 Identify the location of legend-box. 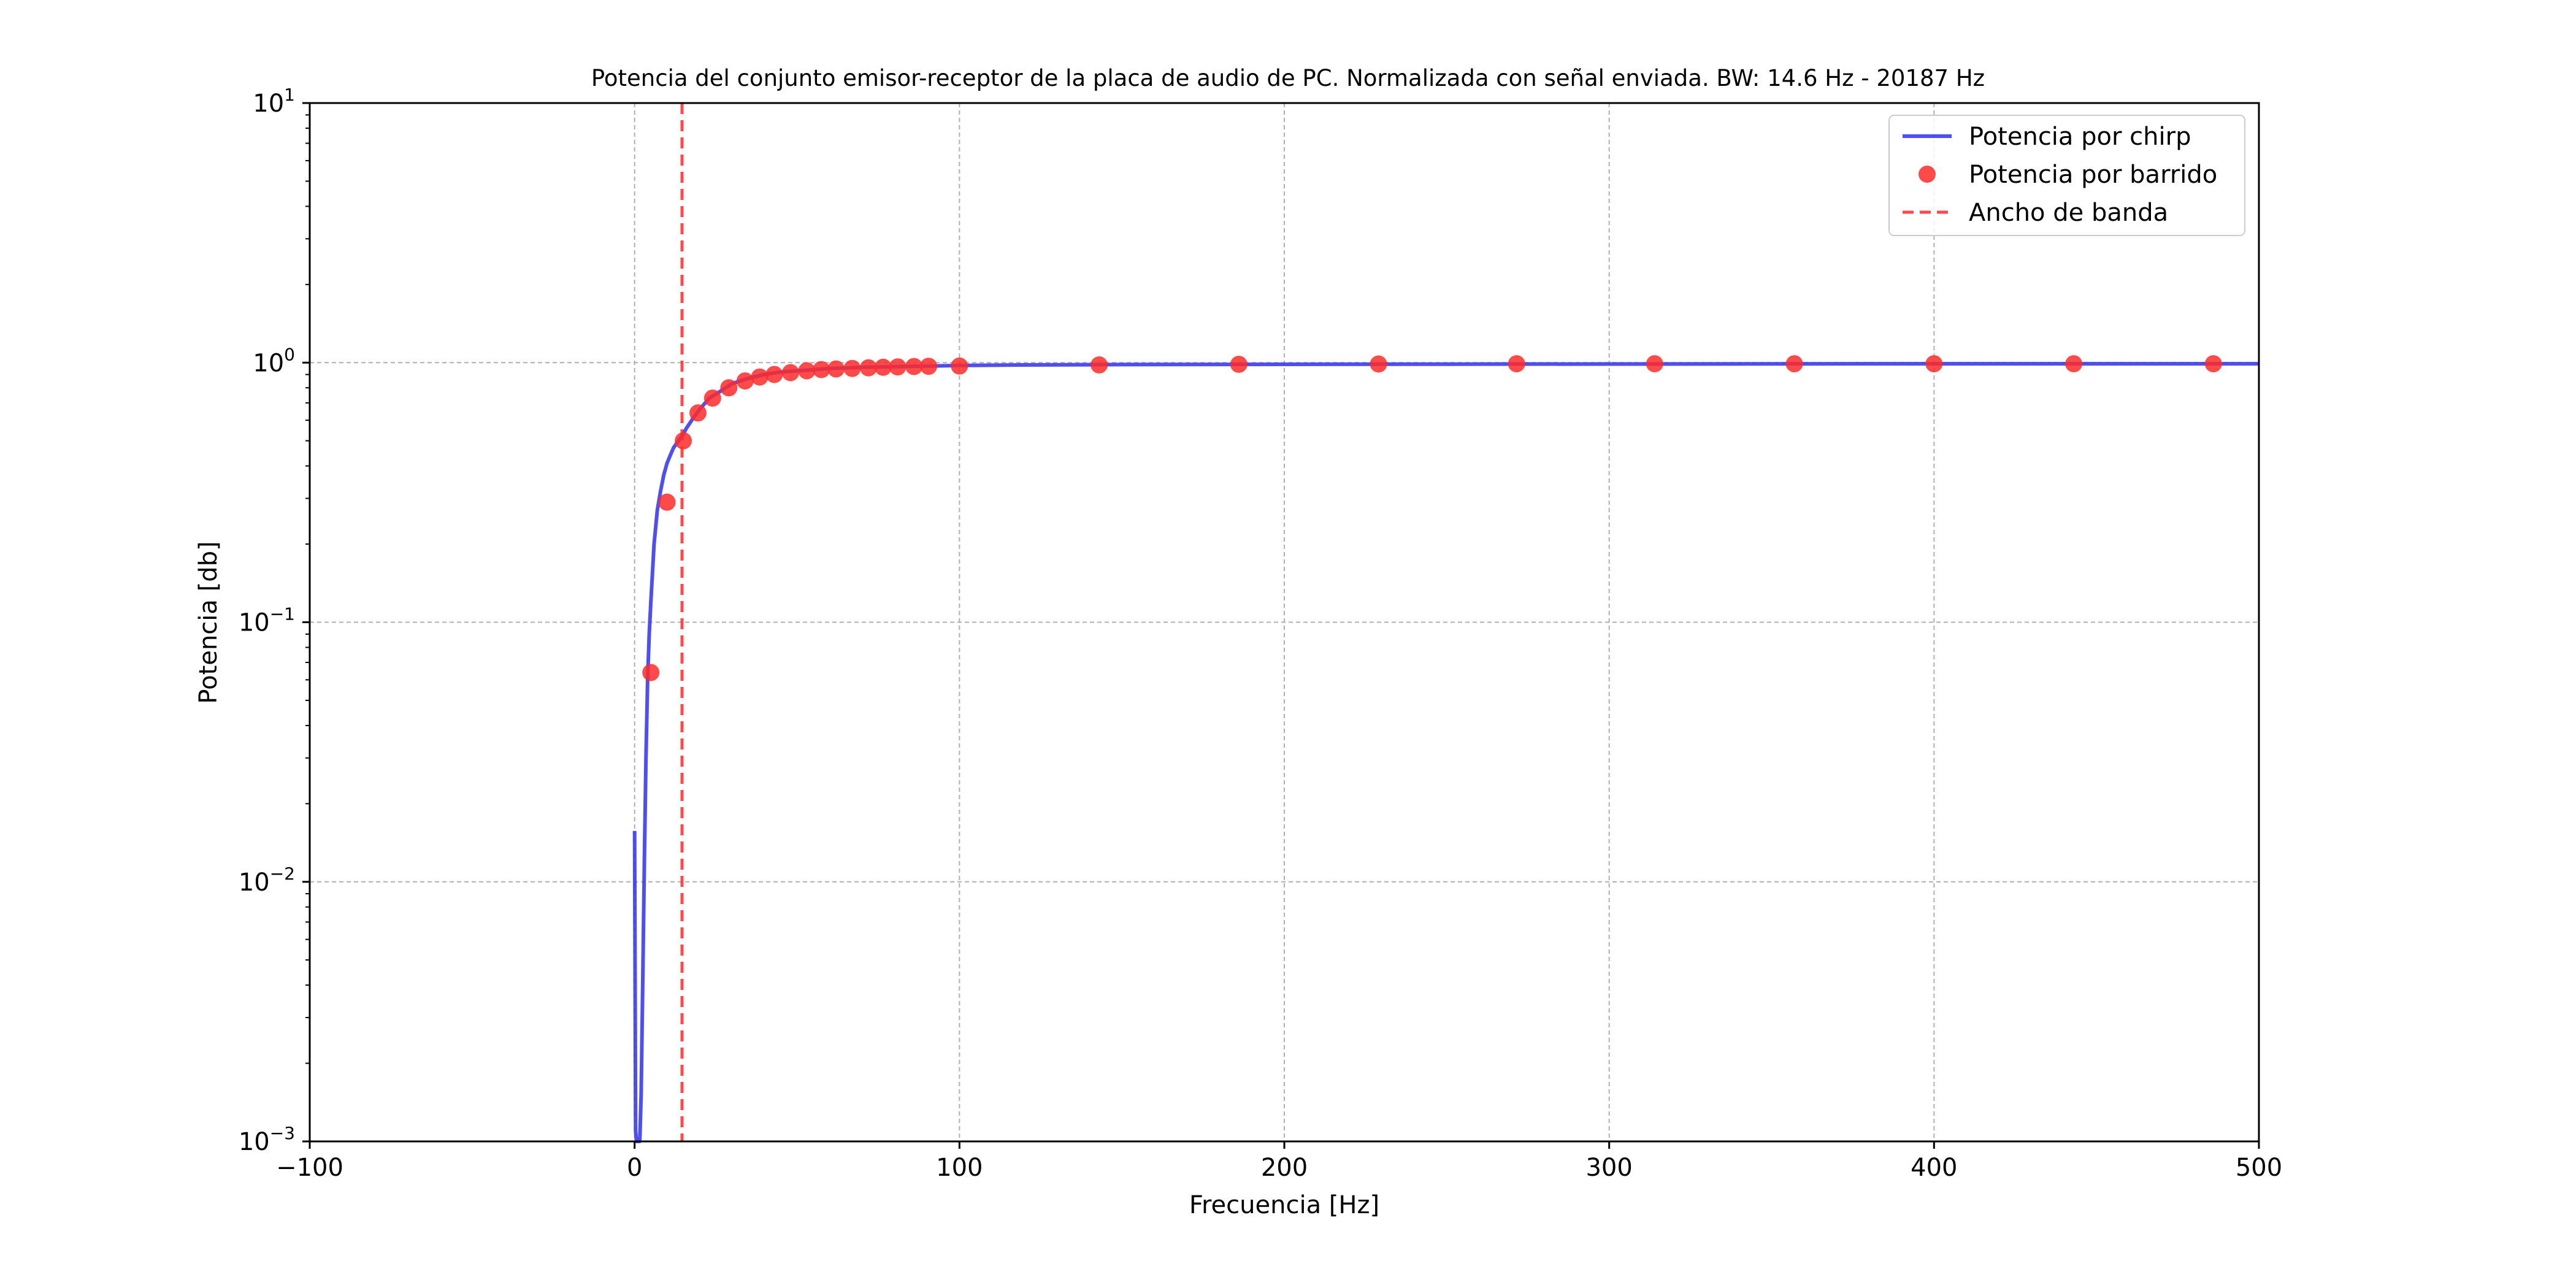
(2066, 175).